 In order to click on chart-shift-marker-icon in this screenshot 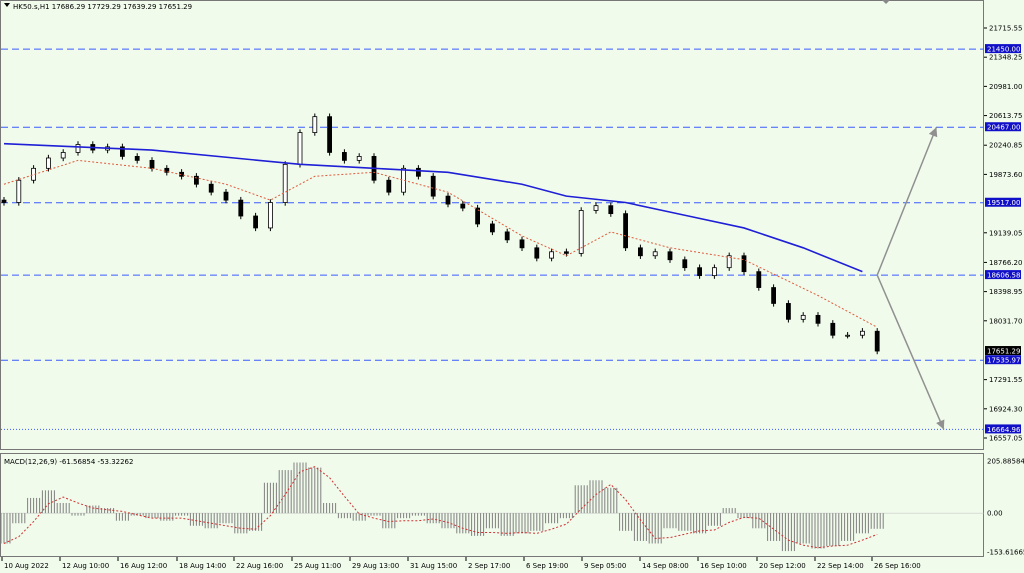, I will do `click(886, 2)`.